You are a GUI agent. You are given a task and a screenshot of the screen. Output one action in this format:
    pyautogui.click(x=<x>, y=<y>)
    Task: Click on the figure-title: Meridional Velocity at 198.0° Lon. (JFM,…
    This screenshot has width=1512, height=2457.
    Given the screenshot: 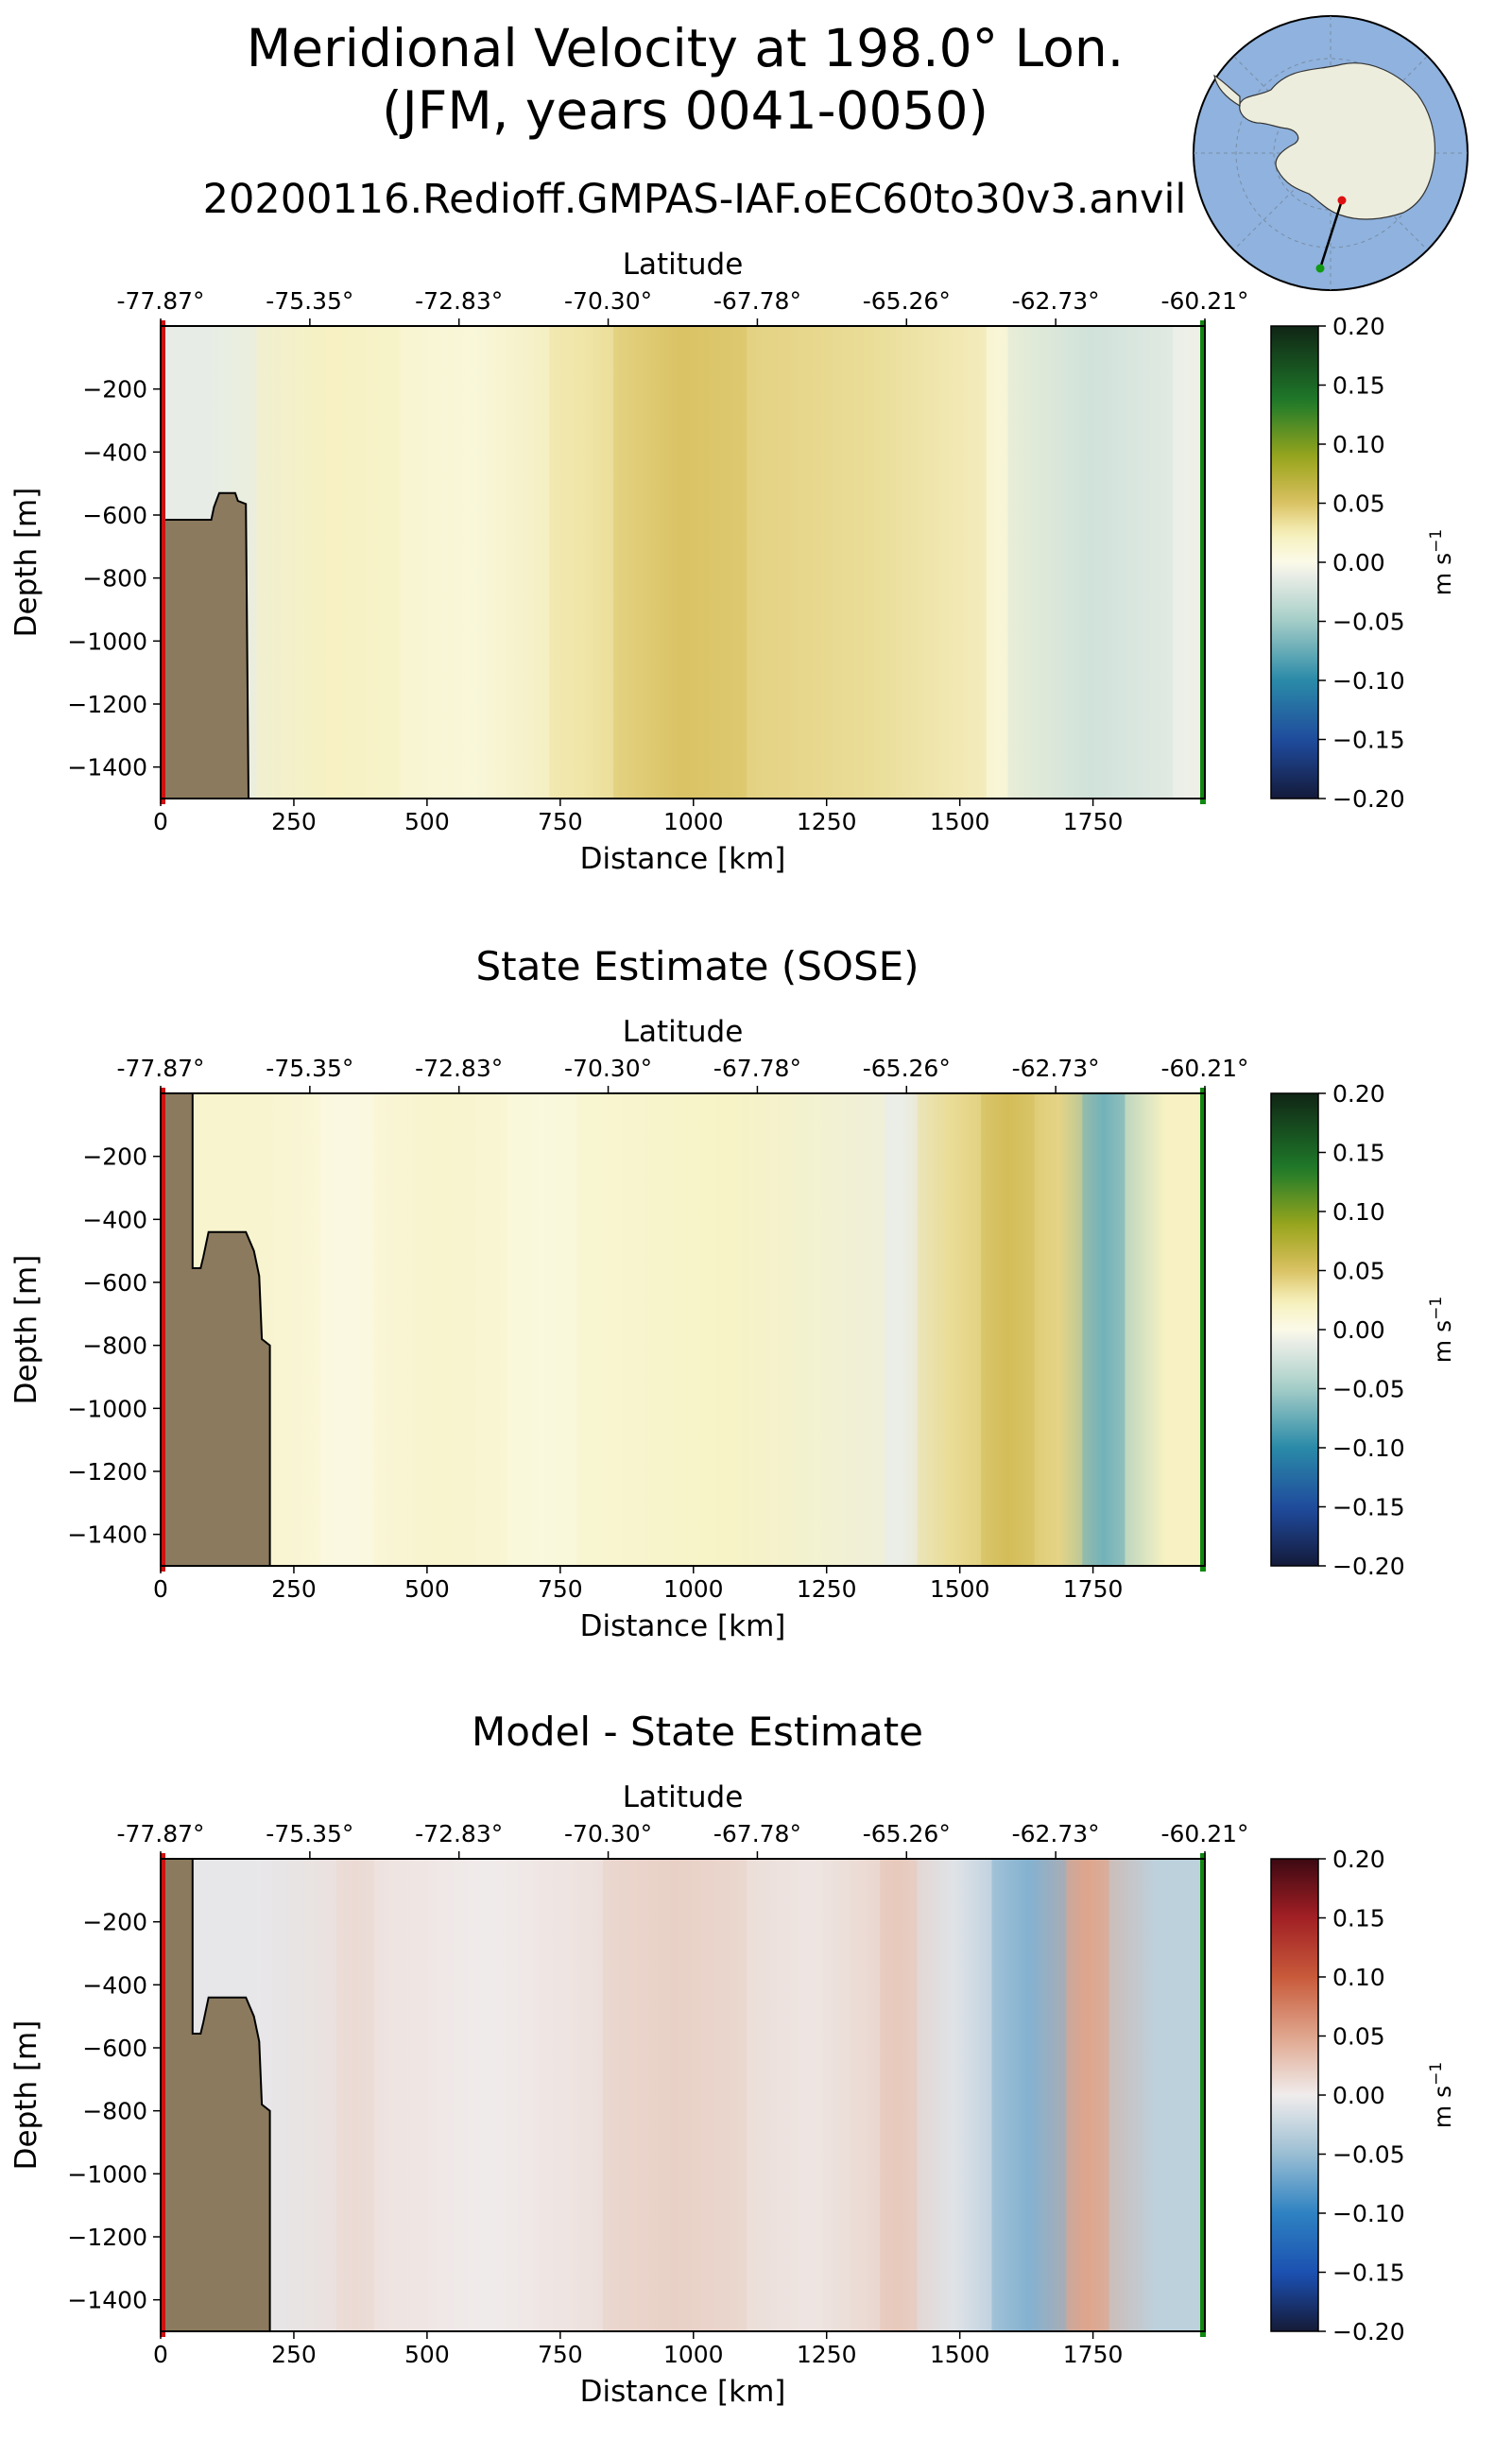 What is the action you would take?
    pyautogui.click(x=685, y=79)
    